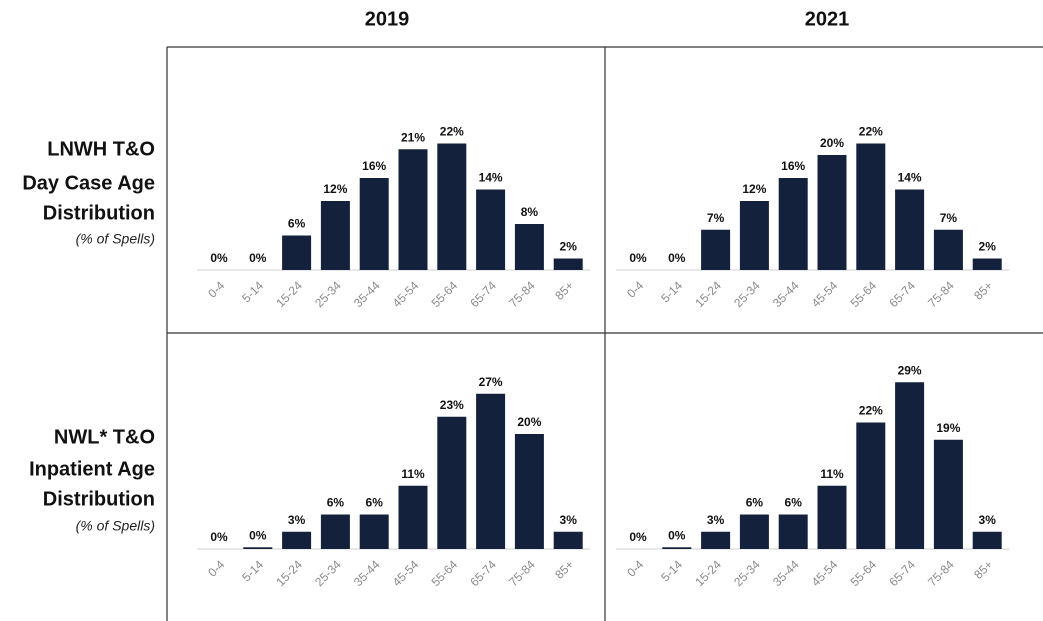 The image size is (1043, 621). Describe the element at coordinates (827, 19) in the screenshot. I see `column-header: 2021` at that location.